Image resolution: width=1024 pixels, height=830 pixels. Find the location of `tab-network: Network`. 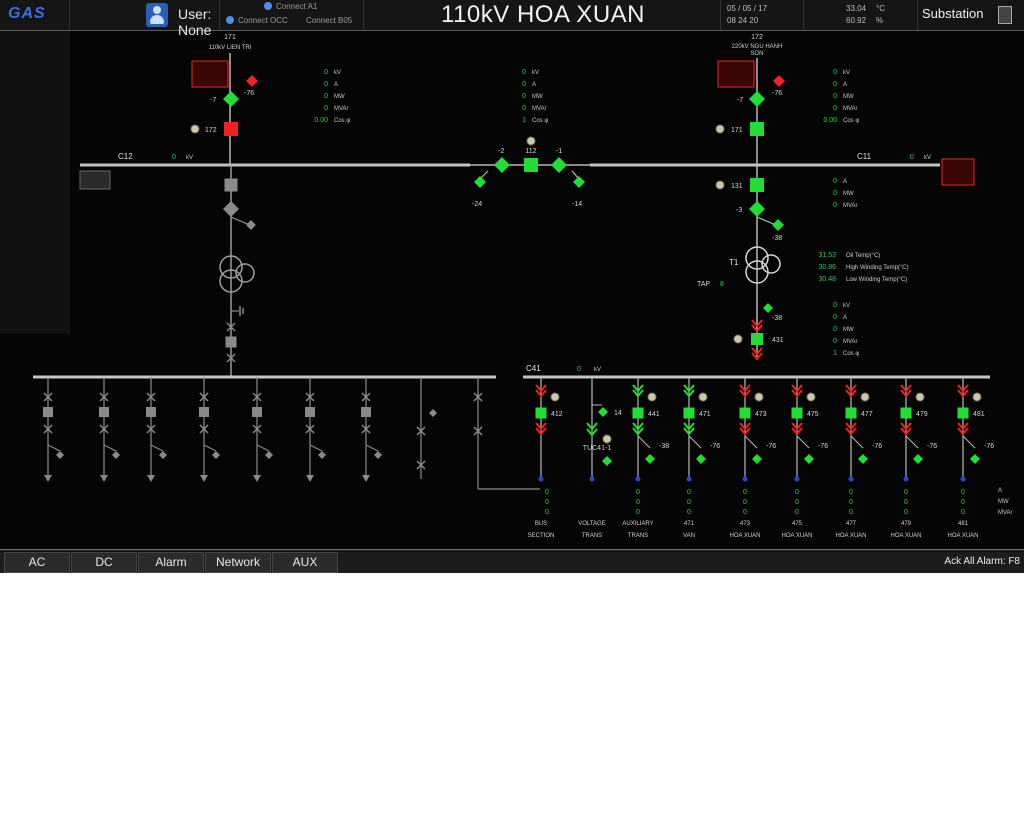

tab-network: Network is located at coordinates (238, 562).